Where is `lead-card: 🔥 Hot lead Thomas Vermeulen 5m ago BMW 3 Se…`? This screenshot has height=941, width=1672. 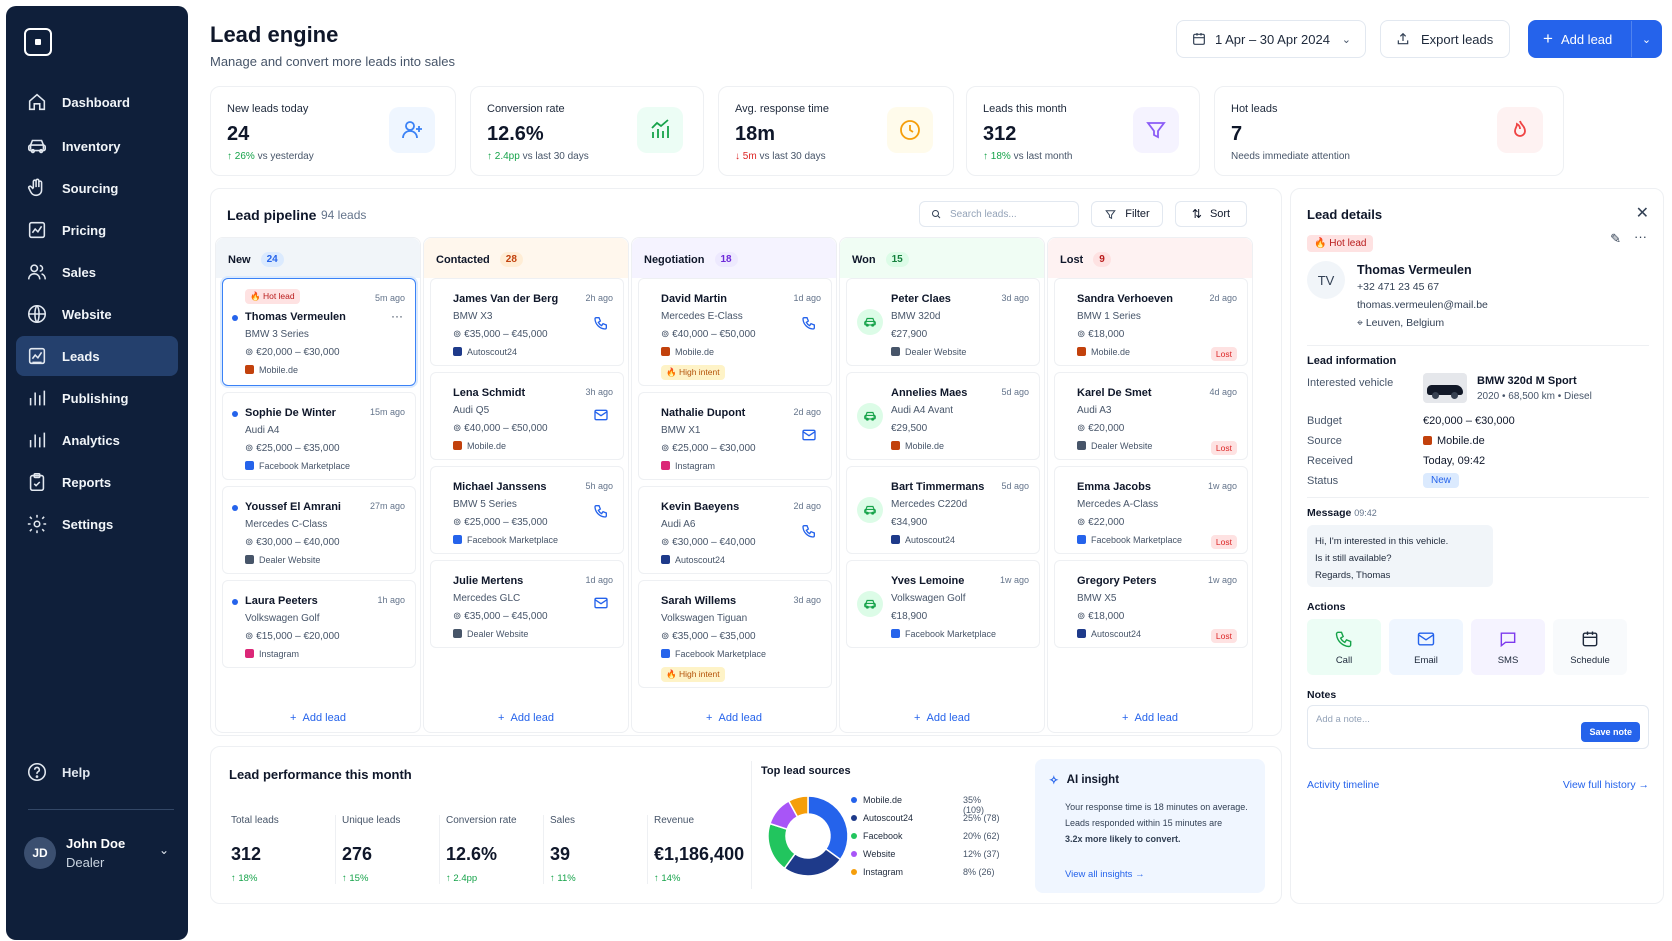 lead-card: 🔥 Hot lead Thomas Vermeulen 5m ago BMW 3 Se… is located at coordinates (319, 332).